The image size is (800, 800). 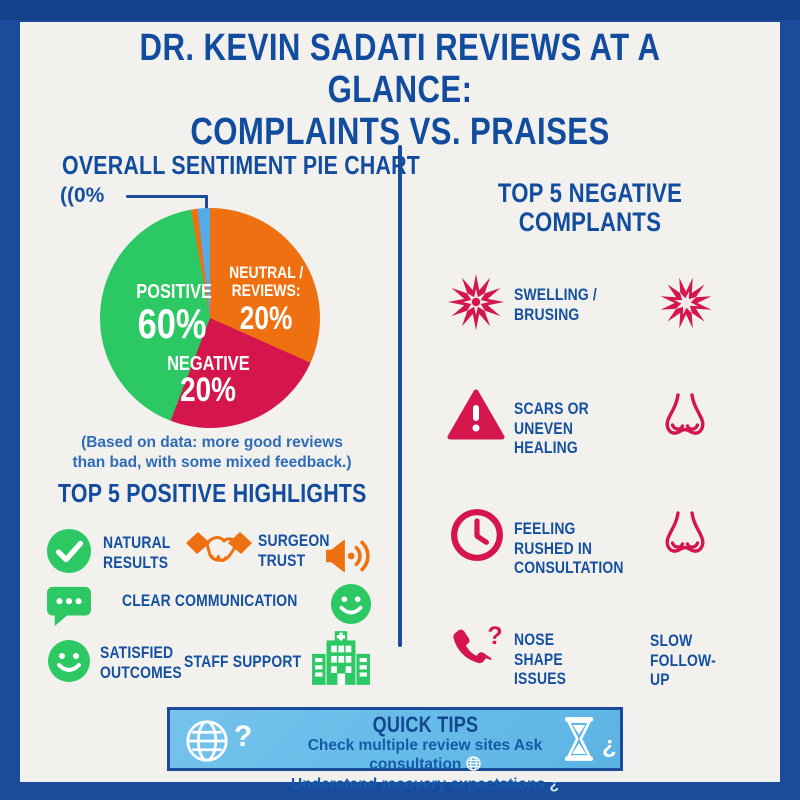 I want to click on pie-callout-label: ((0%, so click(x=82, y=195).